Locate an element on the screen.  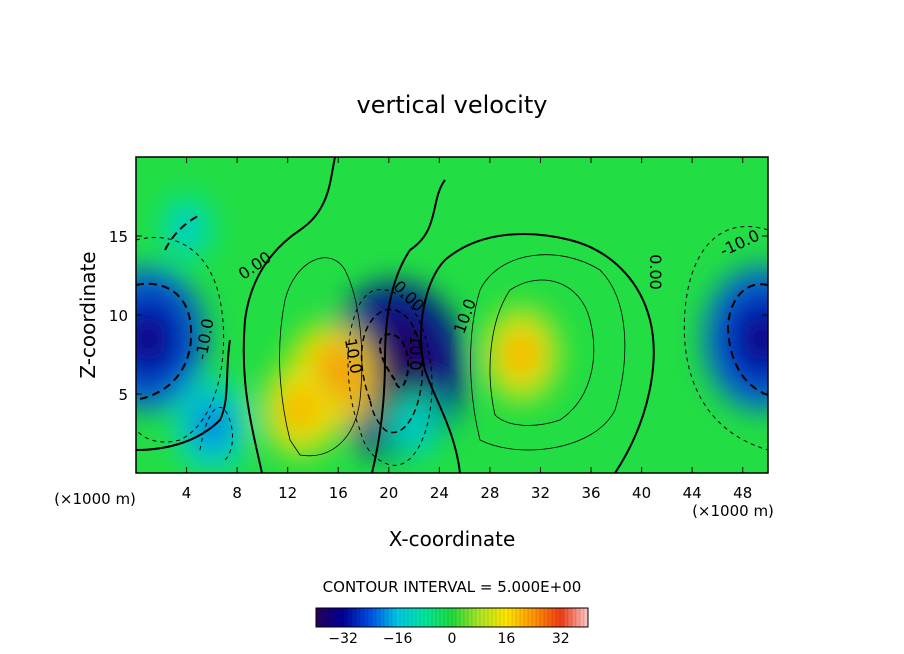
x-axis-label: X-coordinate is located at coordinates (452, 539).